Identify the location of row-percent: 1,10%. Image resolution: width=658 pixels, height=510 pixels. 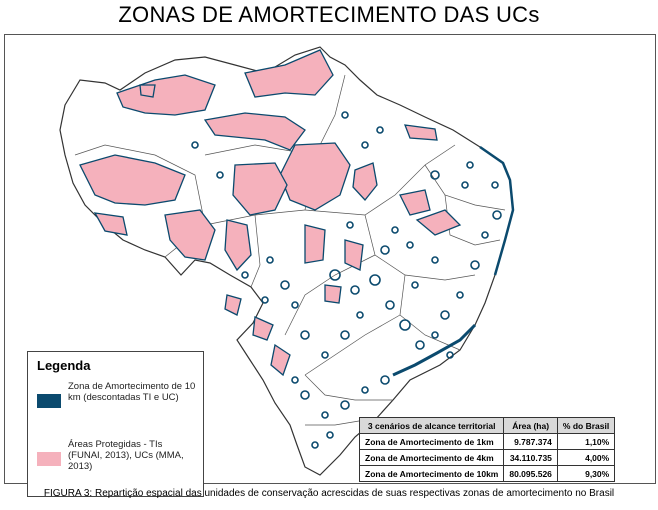
(586, 441).